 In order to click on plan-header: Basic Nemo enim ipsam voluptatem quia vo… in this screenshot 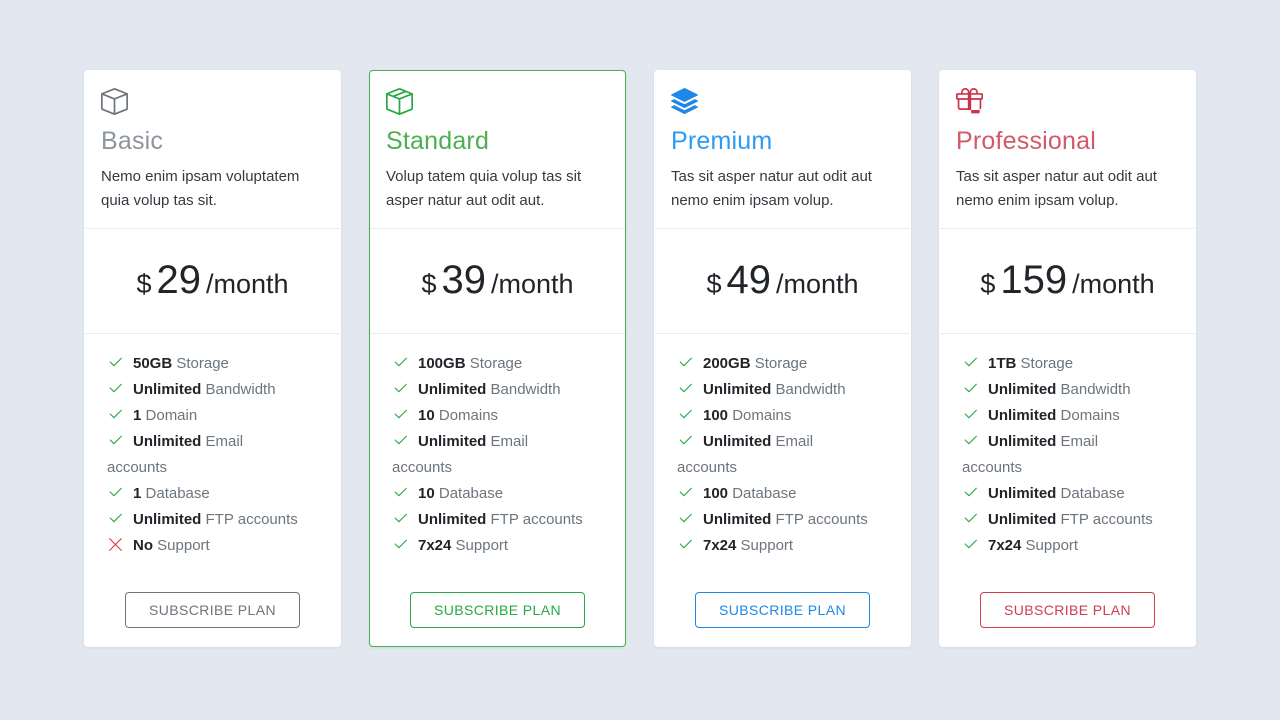, I will do `click(212, 149)`.